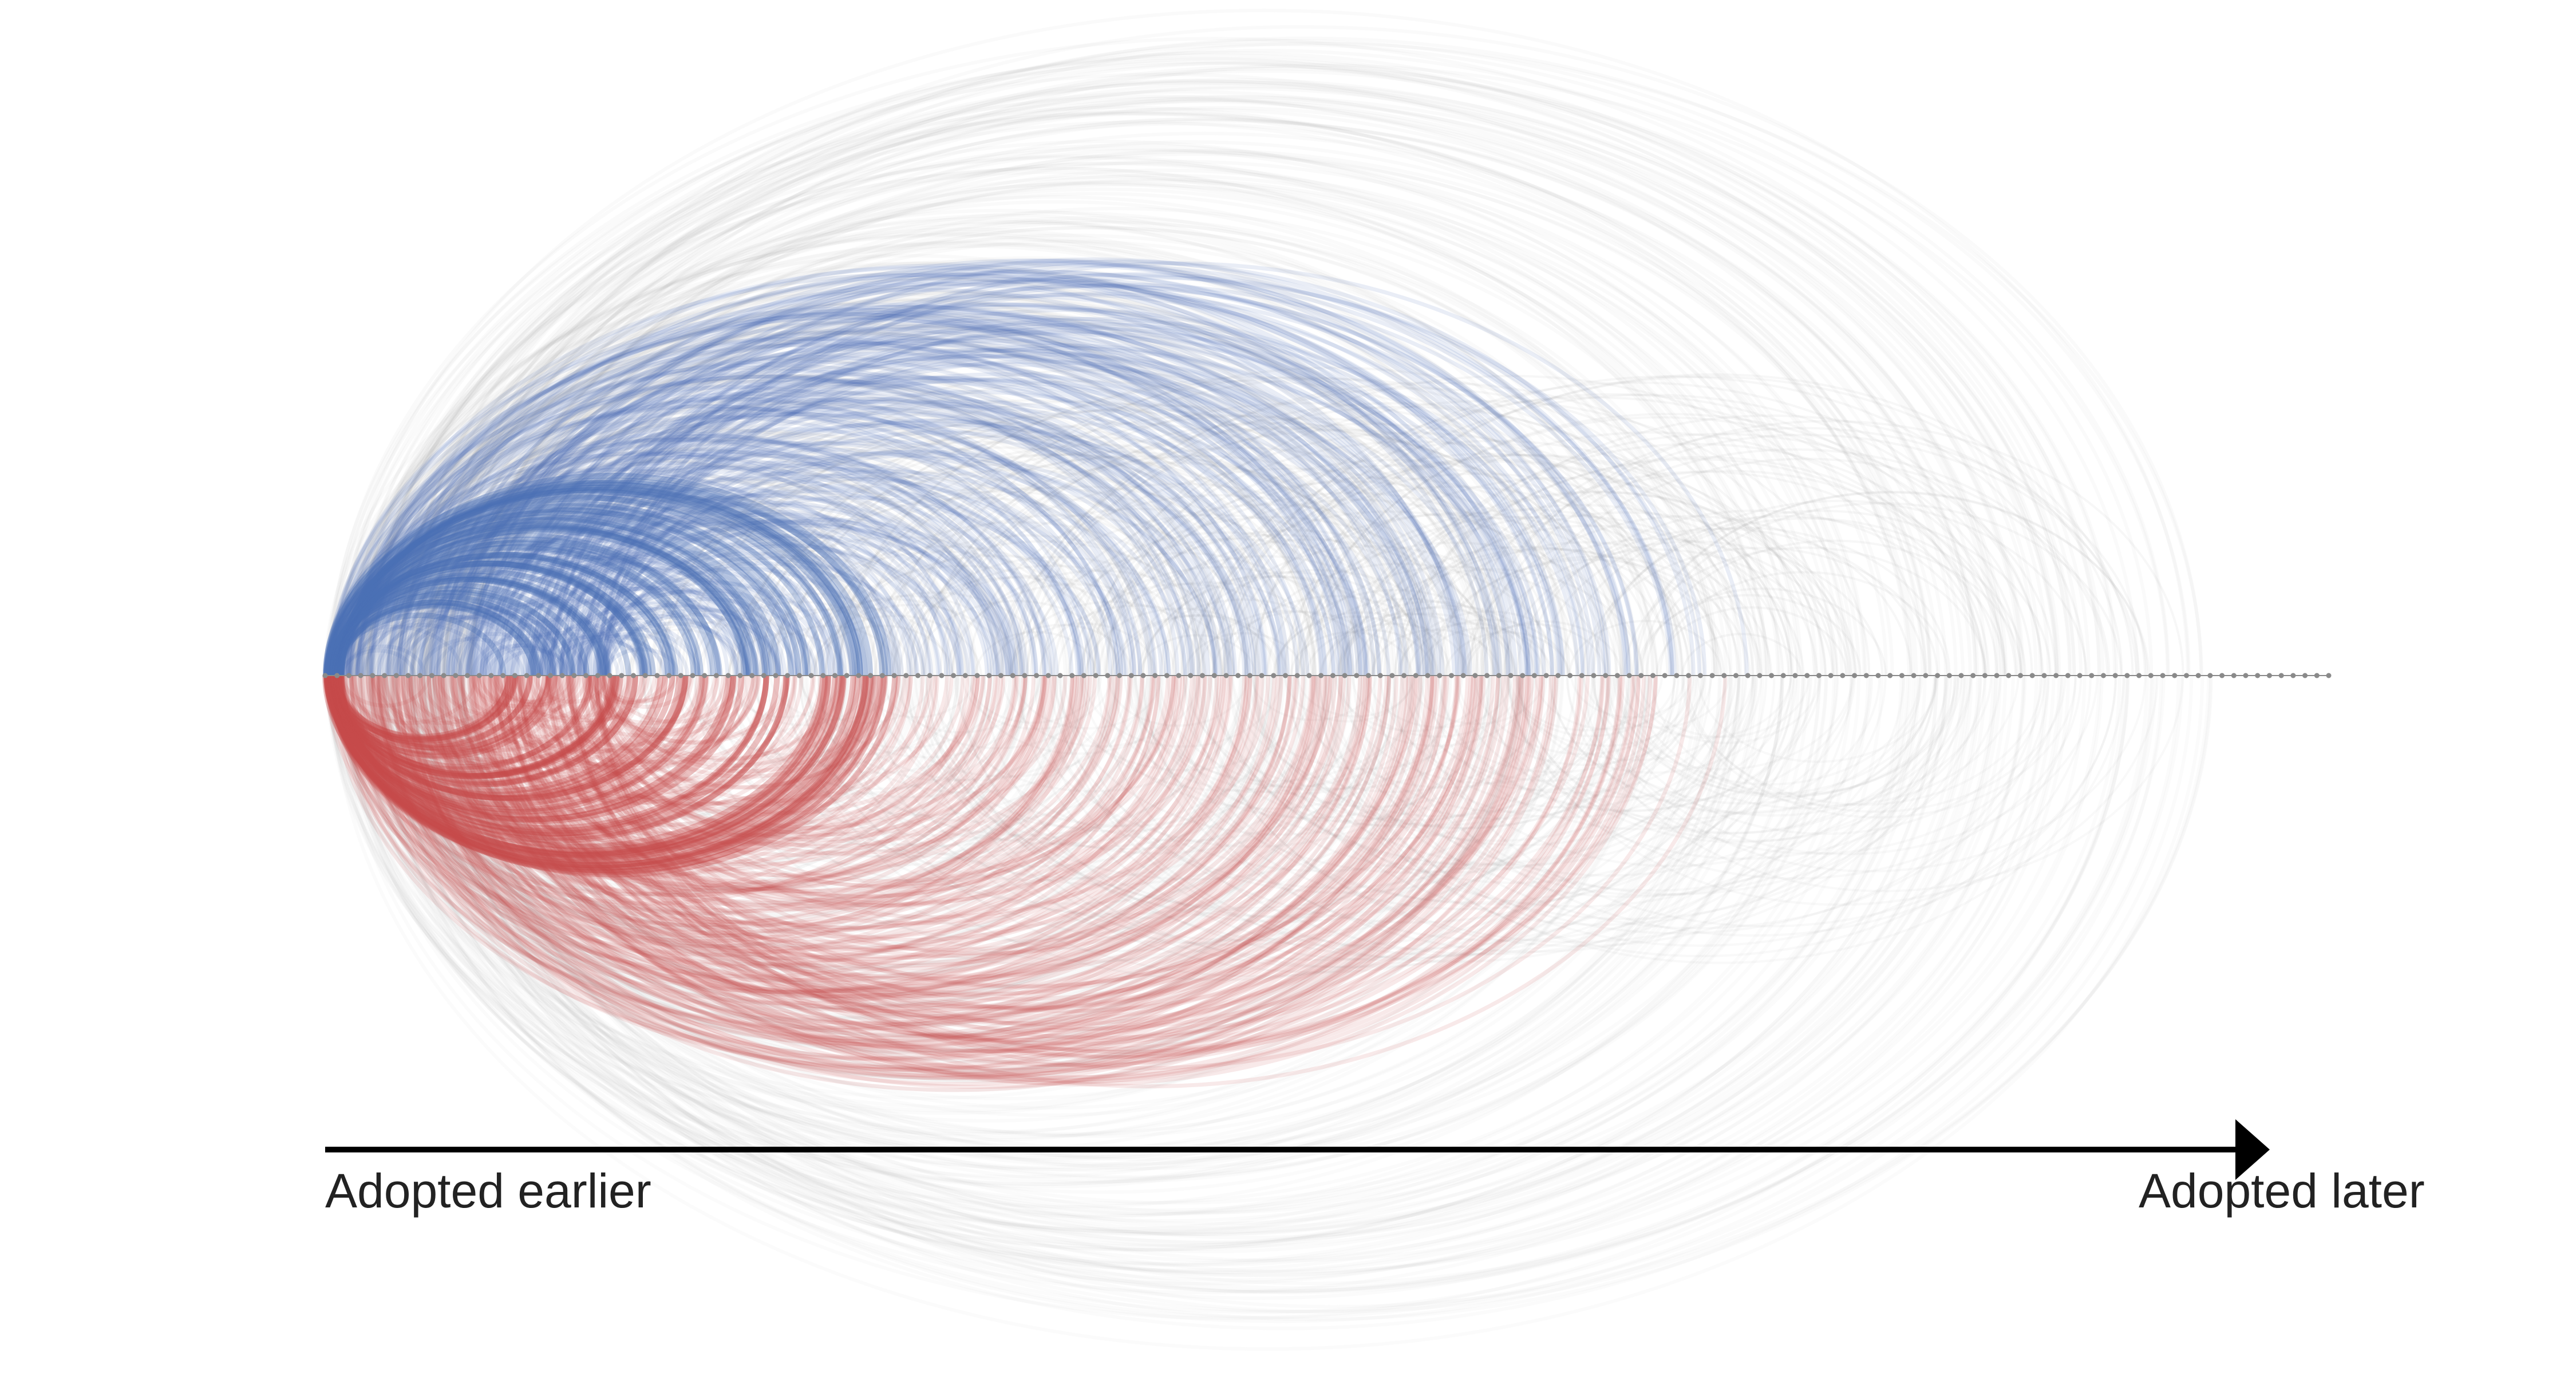 The image size is (2576, 1374). I want to click on node-row, so click(1327, 676).